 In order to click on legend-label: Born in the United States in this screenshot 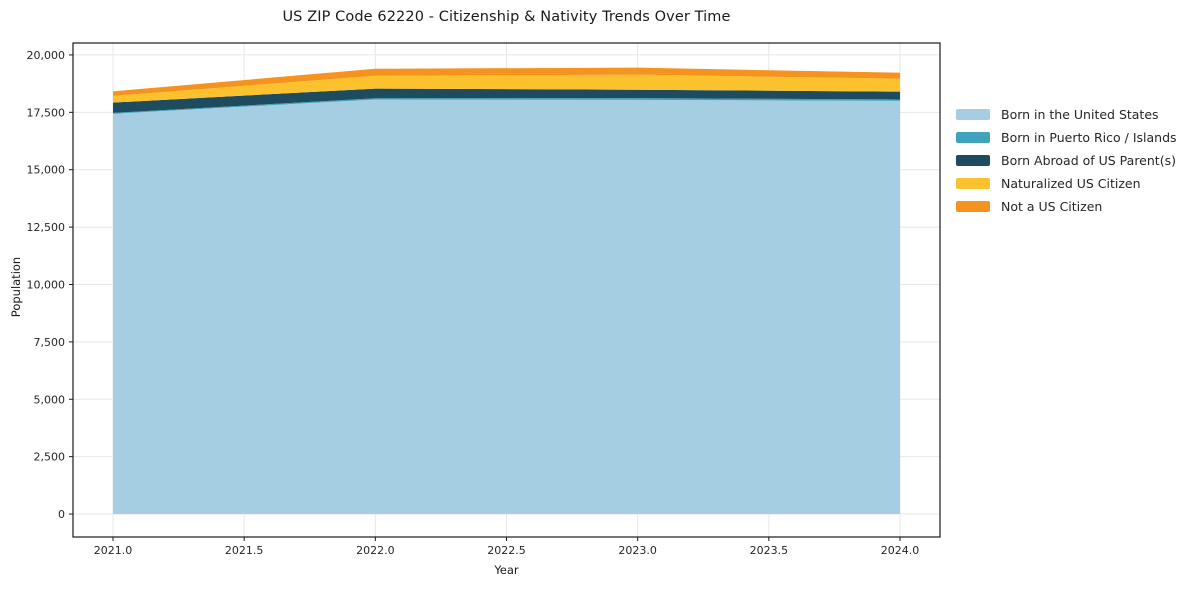, I will do `click(1080, 114)`.